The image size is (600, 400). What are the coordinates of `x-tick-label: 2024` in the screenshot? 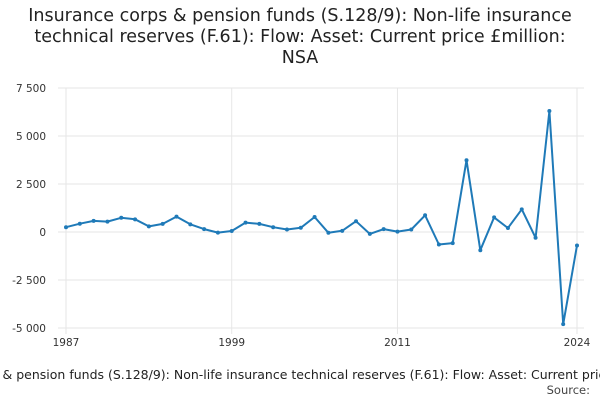 It's located at (577, 343).